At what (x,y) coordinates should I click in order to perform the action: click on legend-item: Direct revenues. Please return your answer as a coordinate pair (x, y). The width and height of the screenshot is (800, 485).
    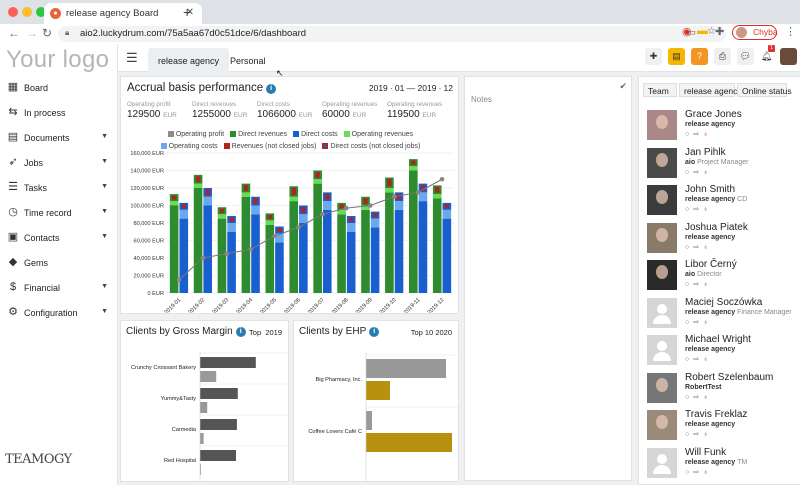
    Looking at the image, I should click on (258, 134).